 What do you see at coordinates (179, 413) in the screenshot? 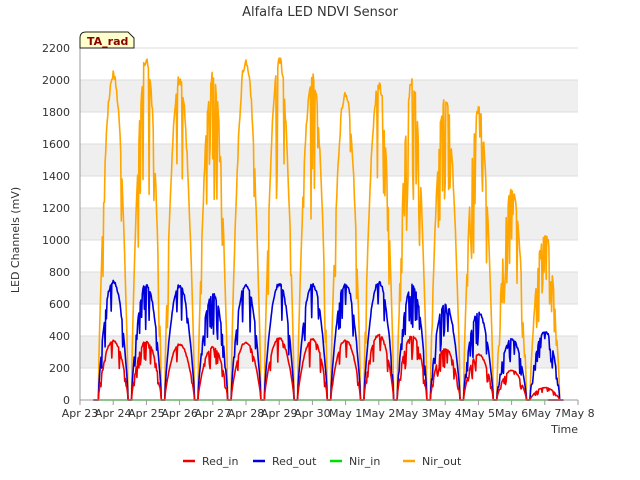
I see `x-tick-label: Apr 26` at bounding box center [179, 413].